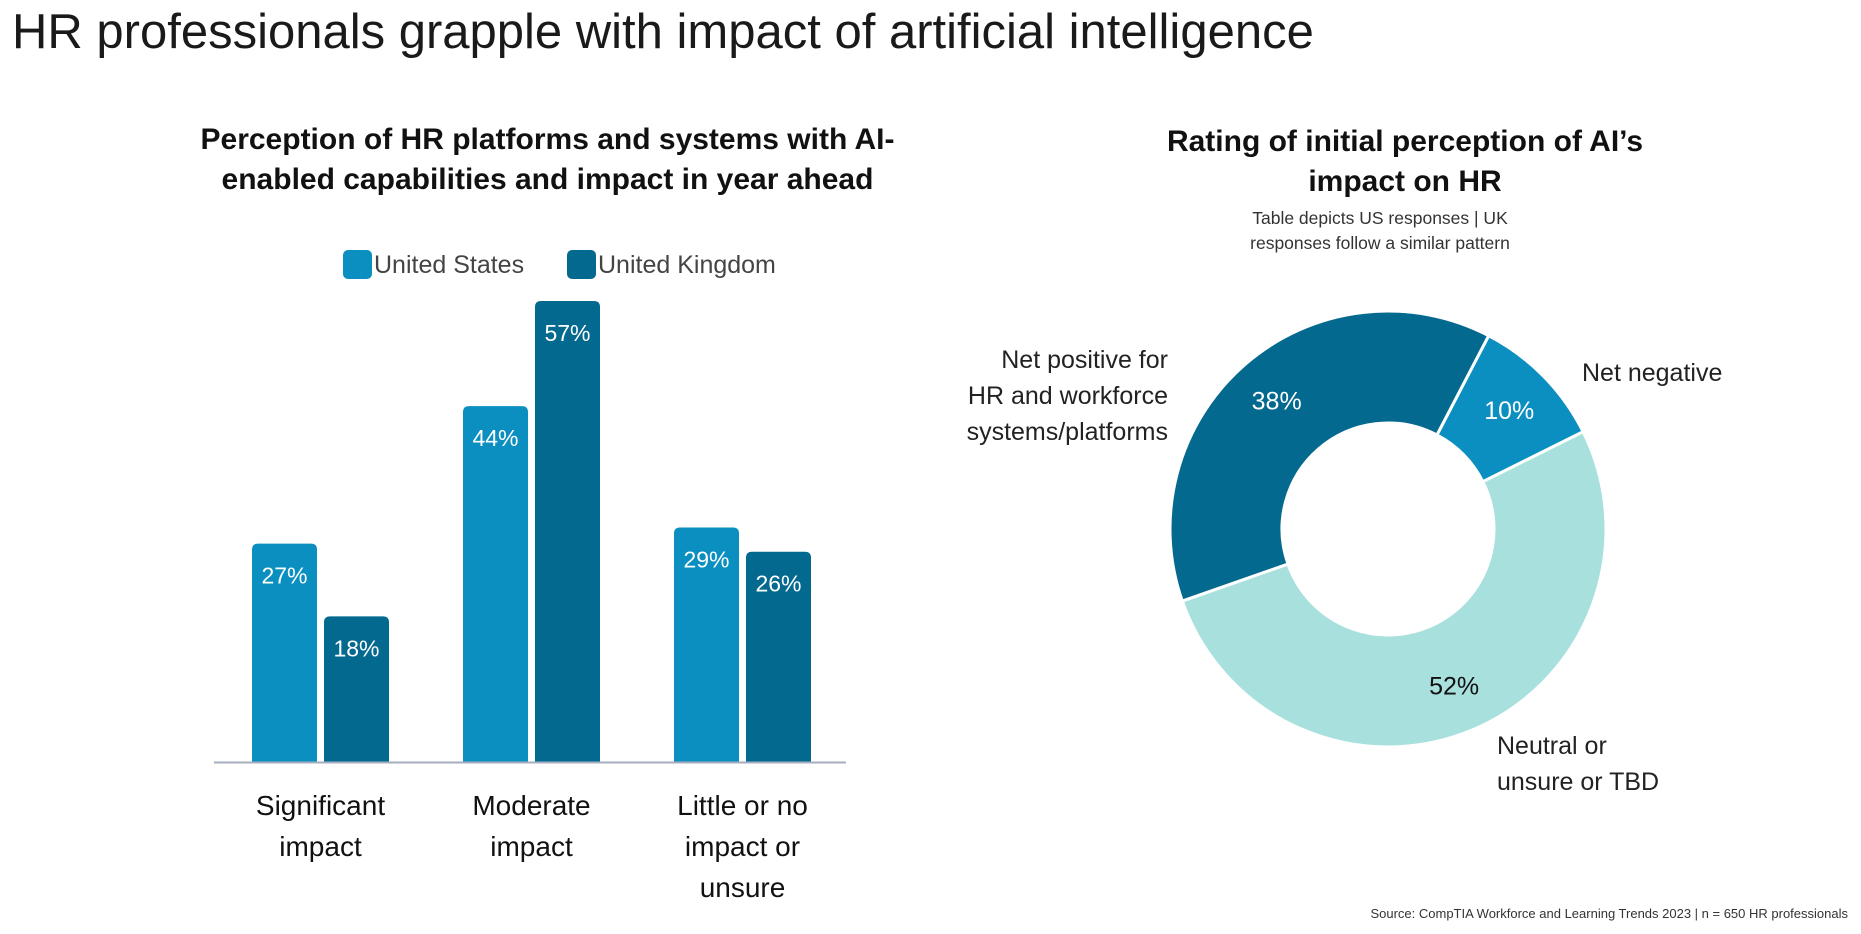  What do you see at coordinates (1380, 218) in the screenshot?
I see `donut-chart-note-line-1: Table depicts US responses | UK` at bounding box center [1380, 218].